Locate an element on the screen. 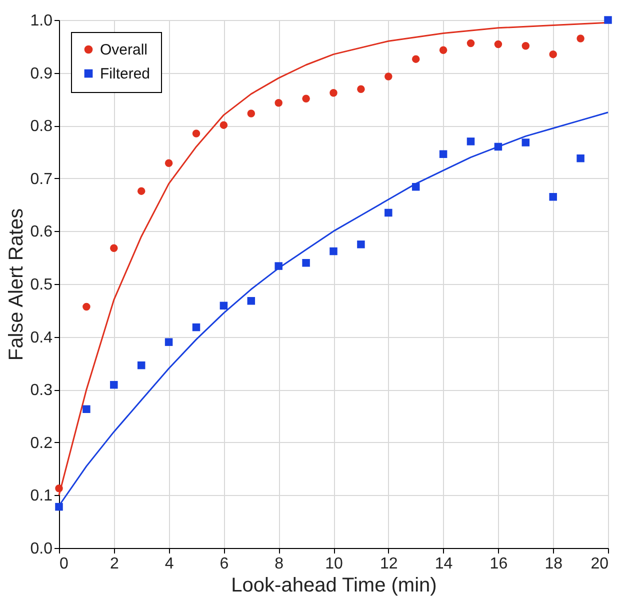 Image resolution: width=628 pixels, height=610 pixels. y-tick-label: 0.9 is located at coordinates (41, 73).